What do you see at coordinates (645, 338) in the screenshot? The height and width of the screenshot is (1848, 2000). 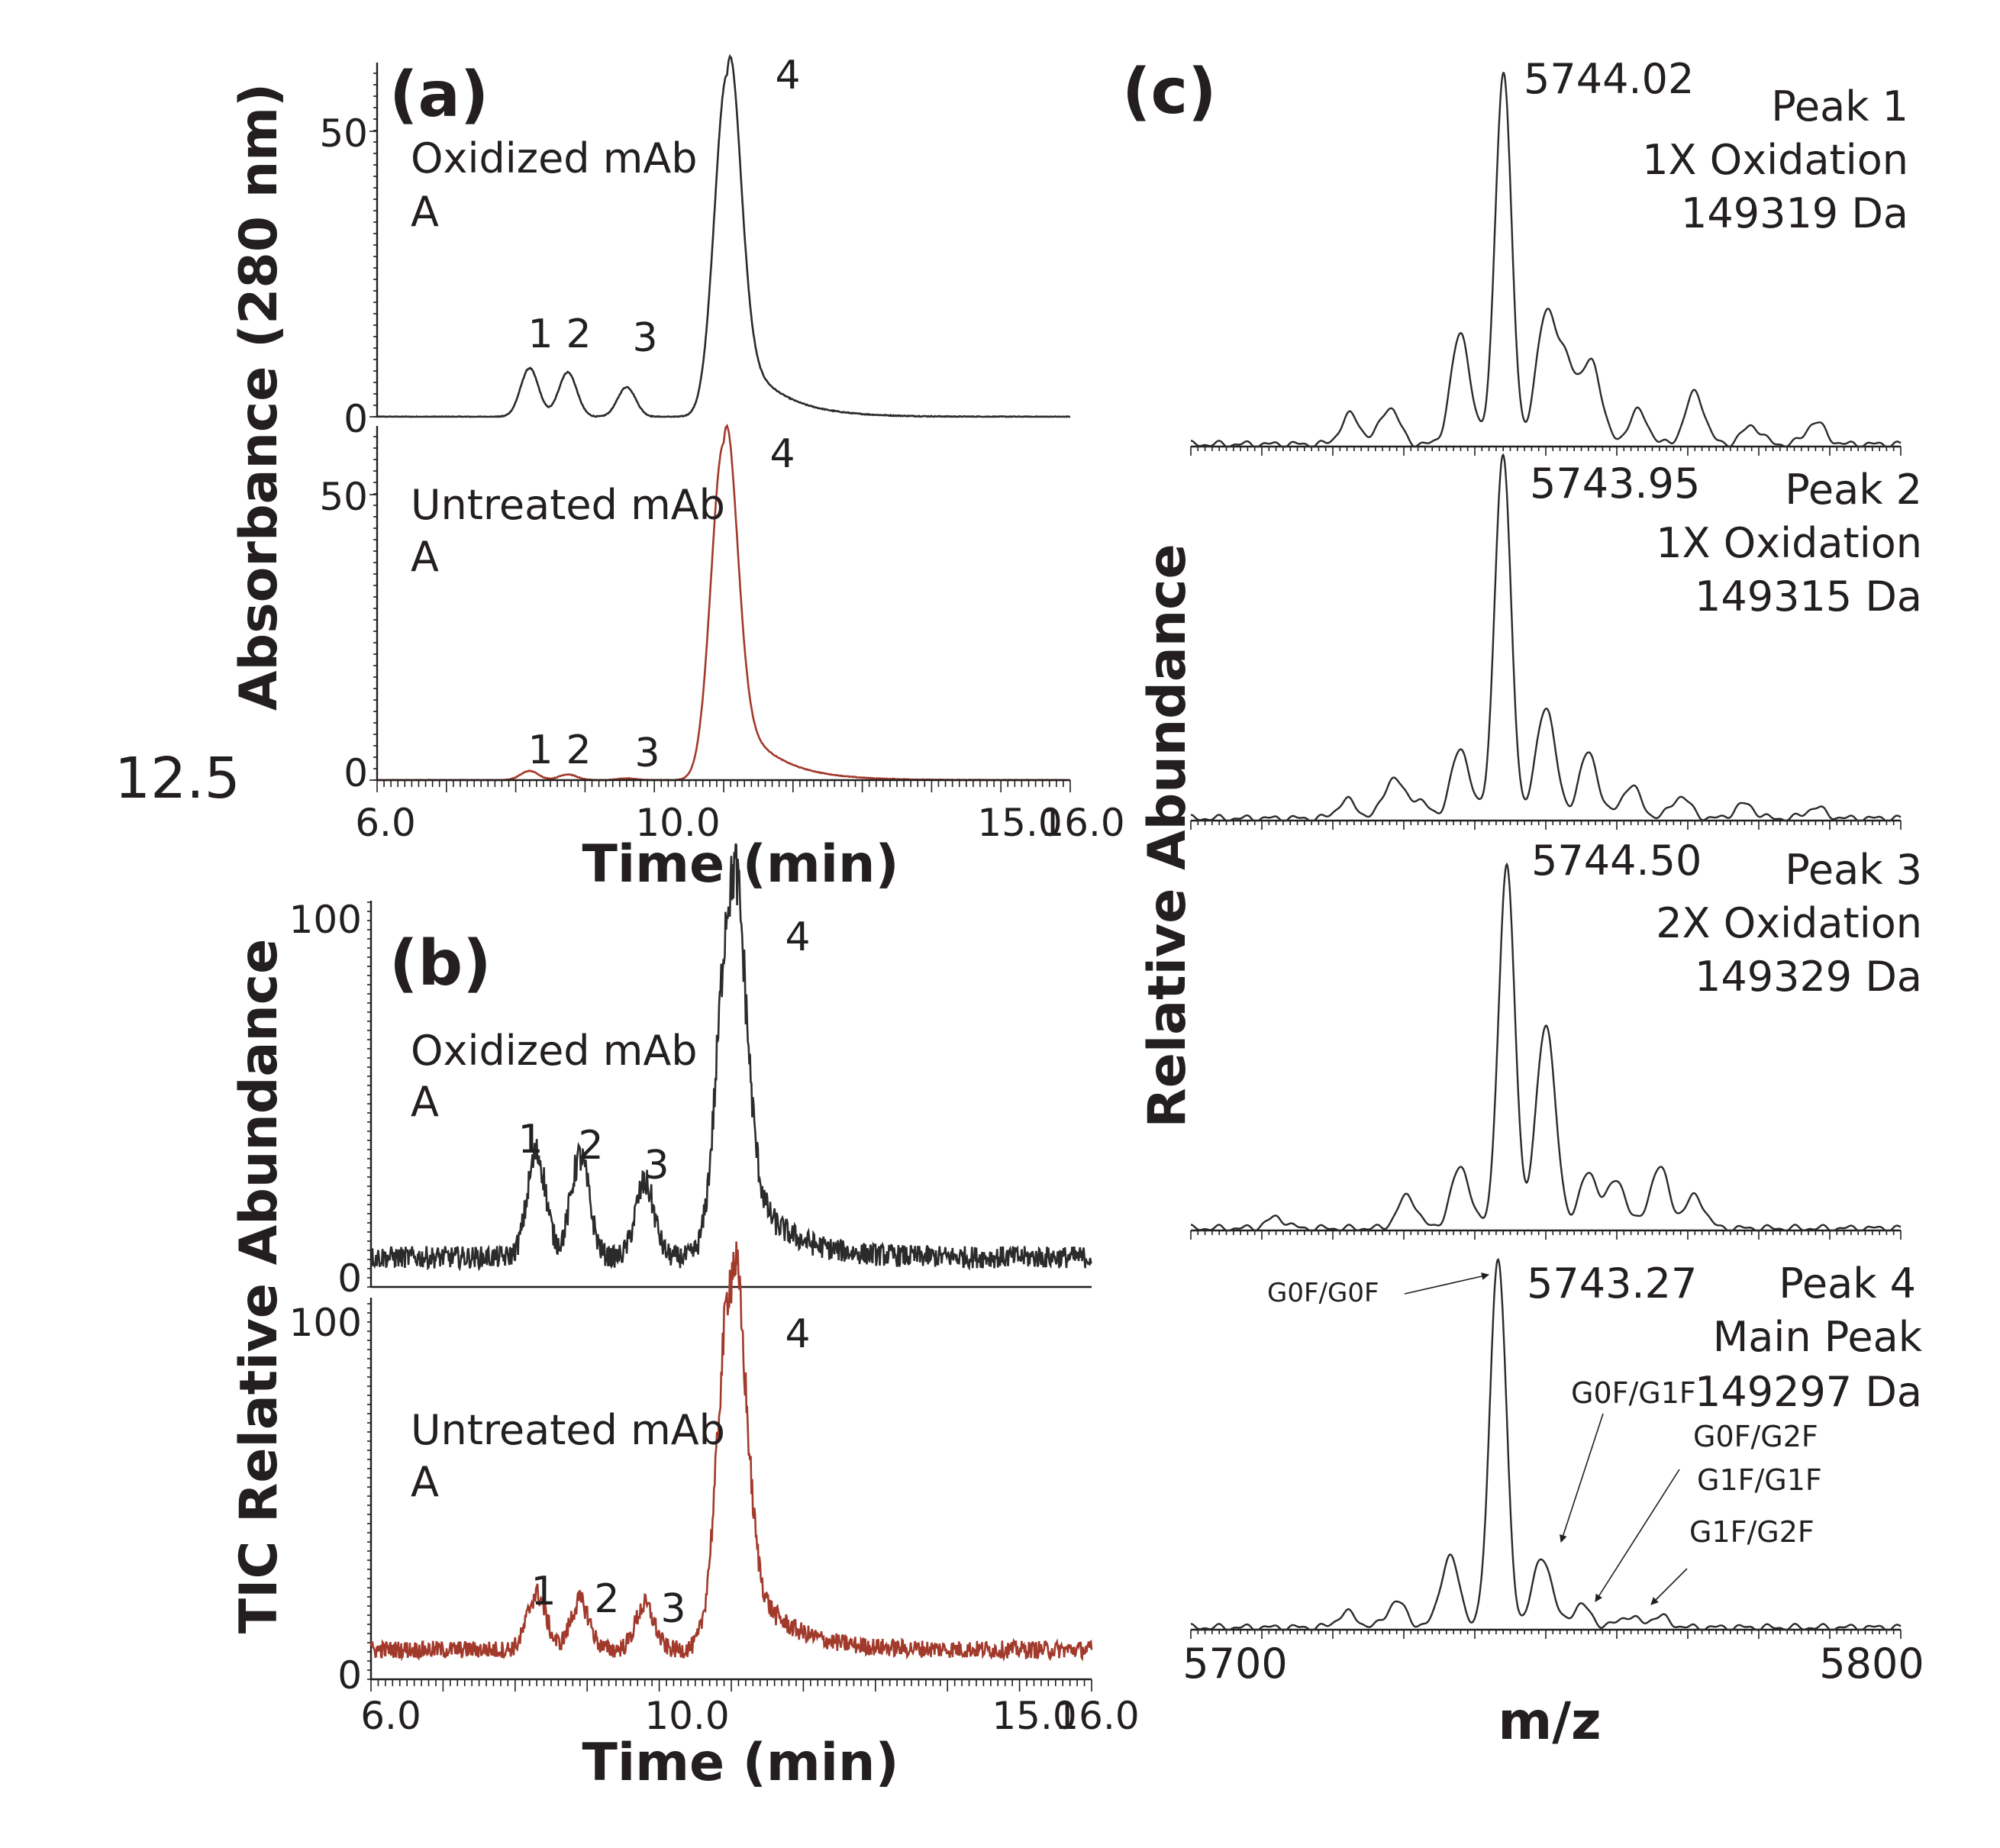 I see `panel-a-top-peak-label-3: 3` at bounding box center [645, 338].